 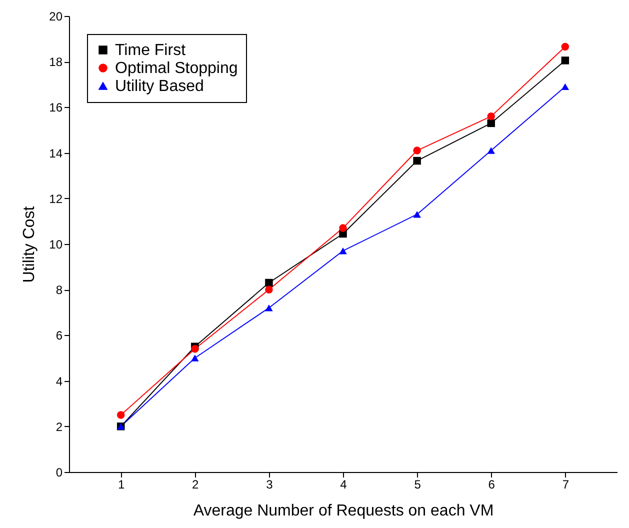 What do you see at coordinates (270, 485) in the screenshot?
I see `x-tick-label: 3` at bounding box center [270, 485].